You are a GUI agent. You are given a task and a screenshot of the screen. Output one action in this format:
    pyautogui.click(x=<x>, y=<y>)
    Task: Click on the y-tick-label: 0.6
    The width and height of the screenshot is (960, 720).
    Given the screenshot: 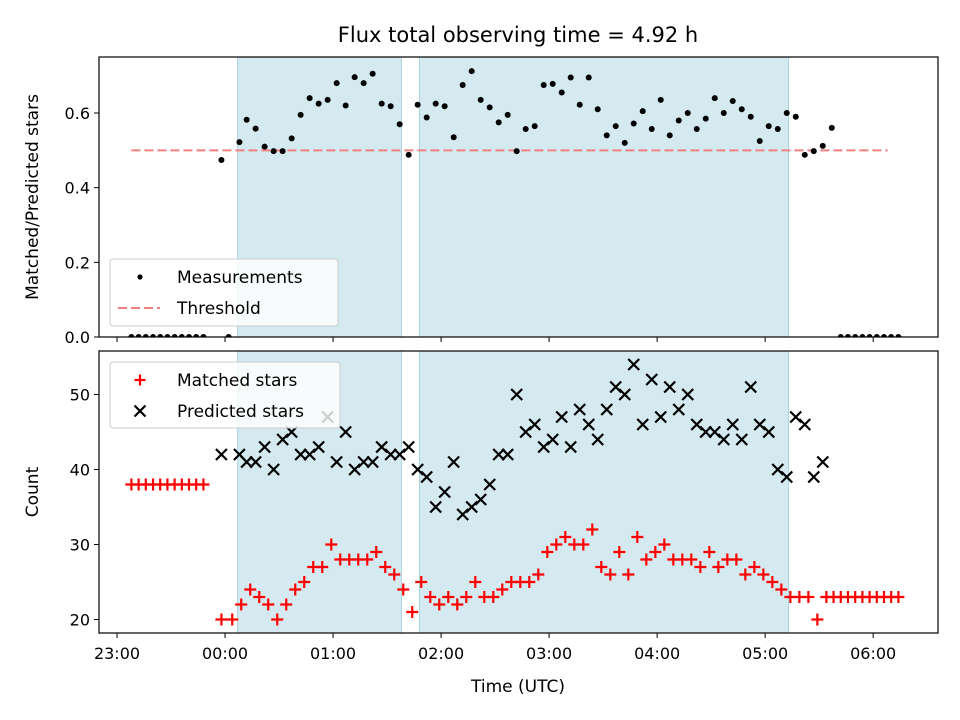 What is the action you would take?
    pyautogui.click(x=77, y=113)
    